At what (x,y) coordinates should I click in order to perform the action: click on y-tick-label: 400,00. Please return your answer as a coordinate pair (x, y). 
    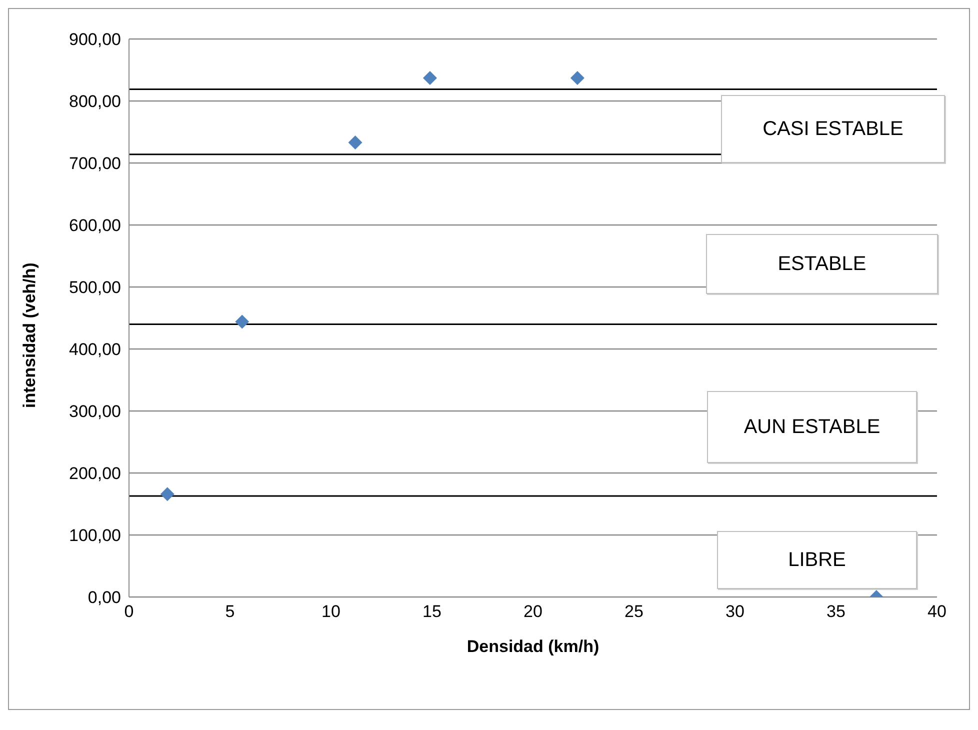
    Looking at the image, I should click on (95, 350).